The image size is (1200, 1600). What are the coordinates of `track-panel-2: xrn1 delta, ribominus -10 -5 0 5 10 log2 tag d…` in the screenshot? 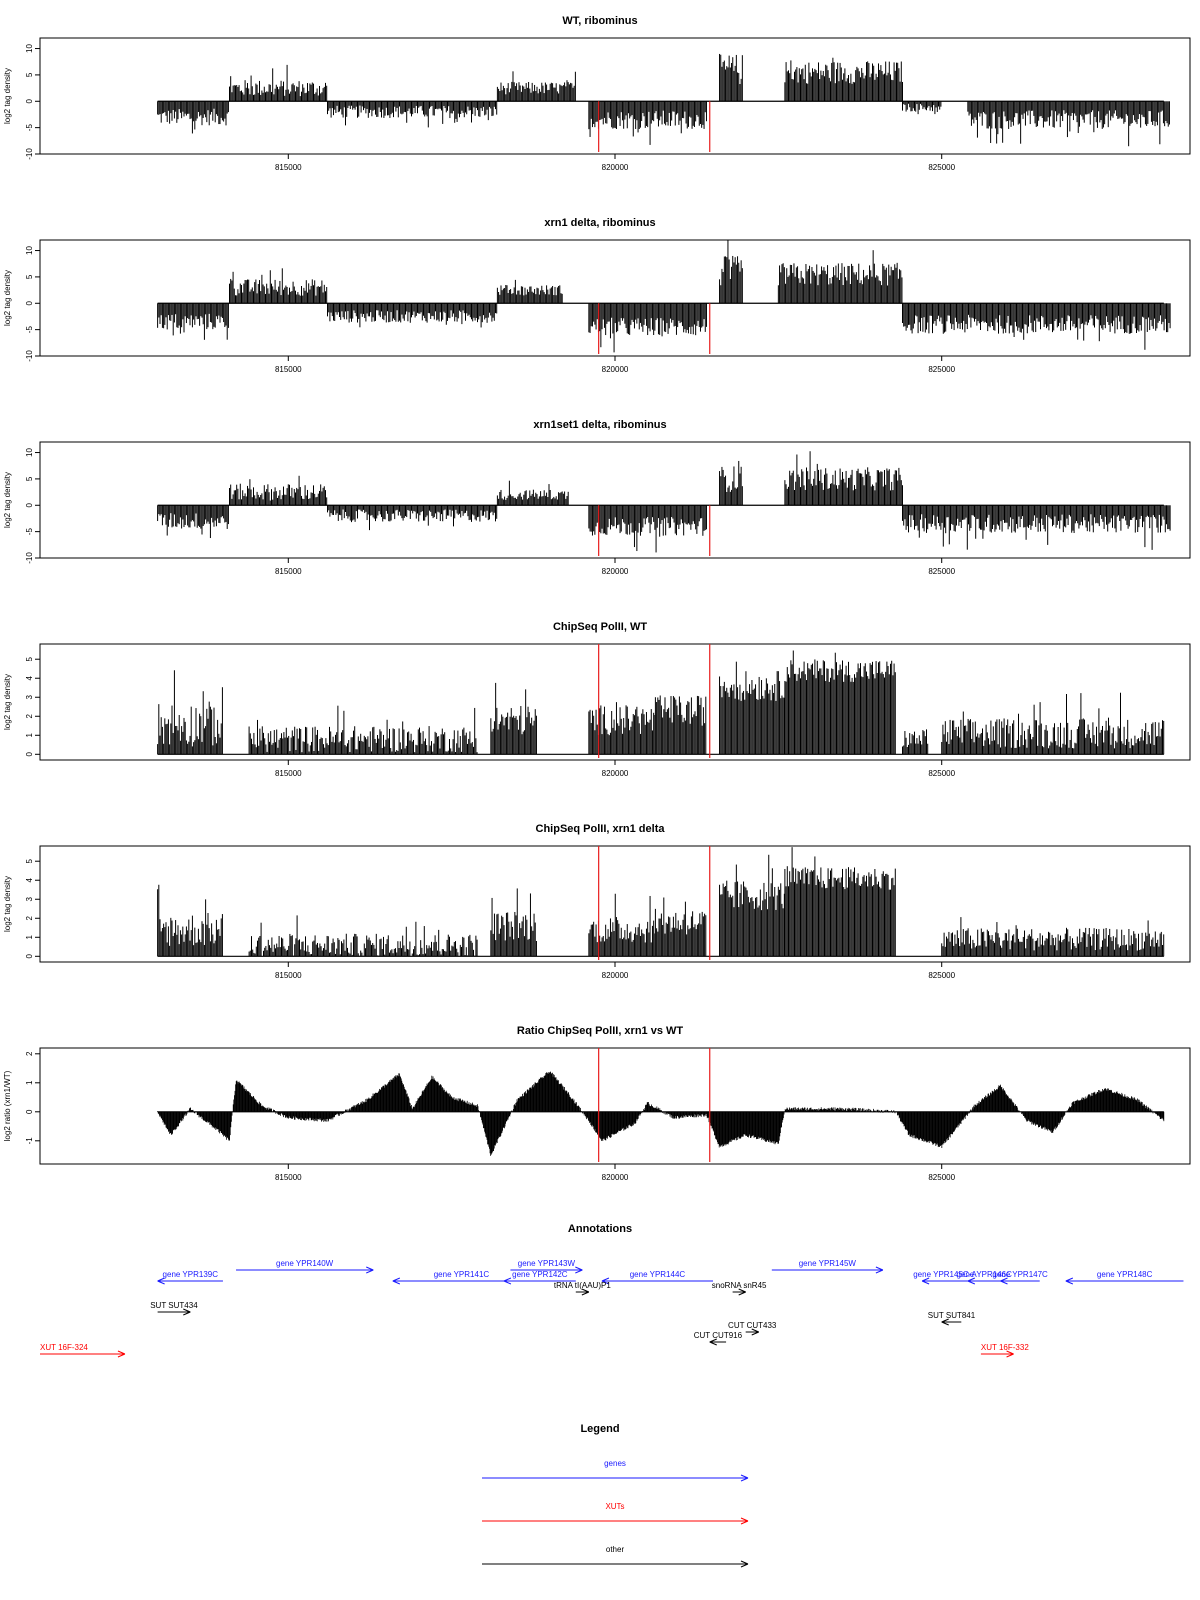 It's located at (597, 295).